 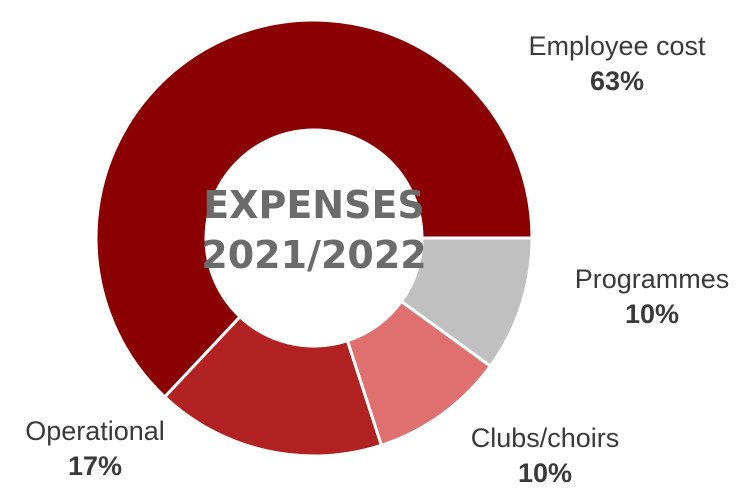 What do you see at coordinates (313, 255) in the screenshot?
I see `center-title-line-2: 2021/2022` at bounding box center [313, 255].